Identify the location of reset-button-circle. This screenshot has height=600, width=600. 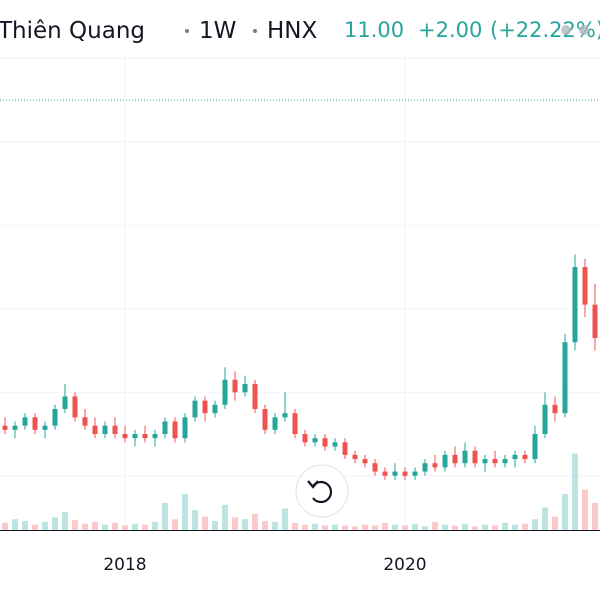
(322, 491).